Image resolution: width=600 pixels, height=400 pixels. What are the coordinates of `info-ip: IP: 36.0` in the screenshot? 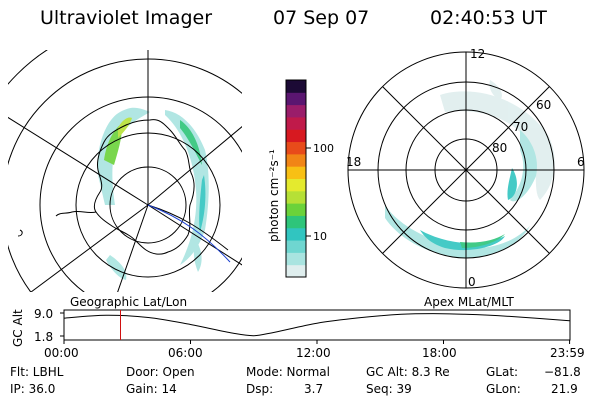 It's located at (33, 389).